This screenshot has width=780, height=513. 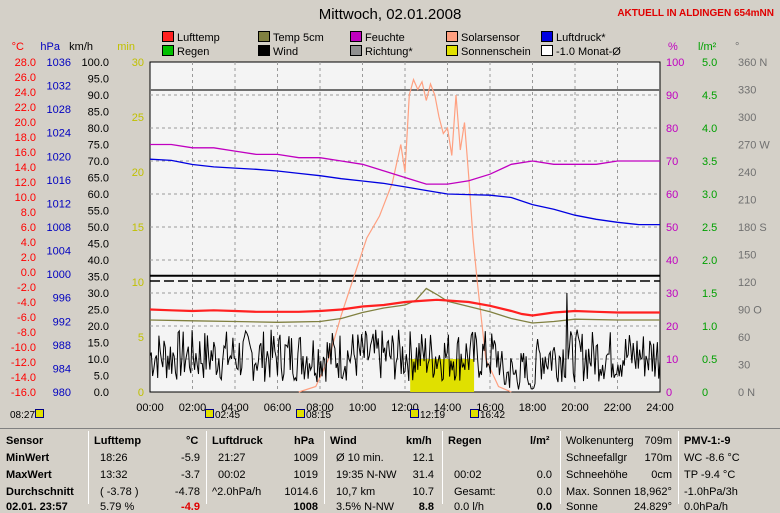 What do you see at coordinates (496, 52) in the screenshot?
I see `legend-label: Sonnenschein` at bounding box center [496, 52].